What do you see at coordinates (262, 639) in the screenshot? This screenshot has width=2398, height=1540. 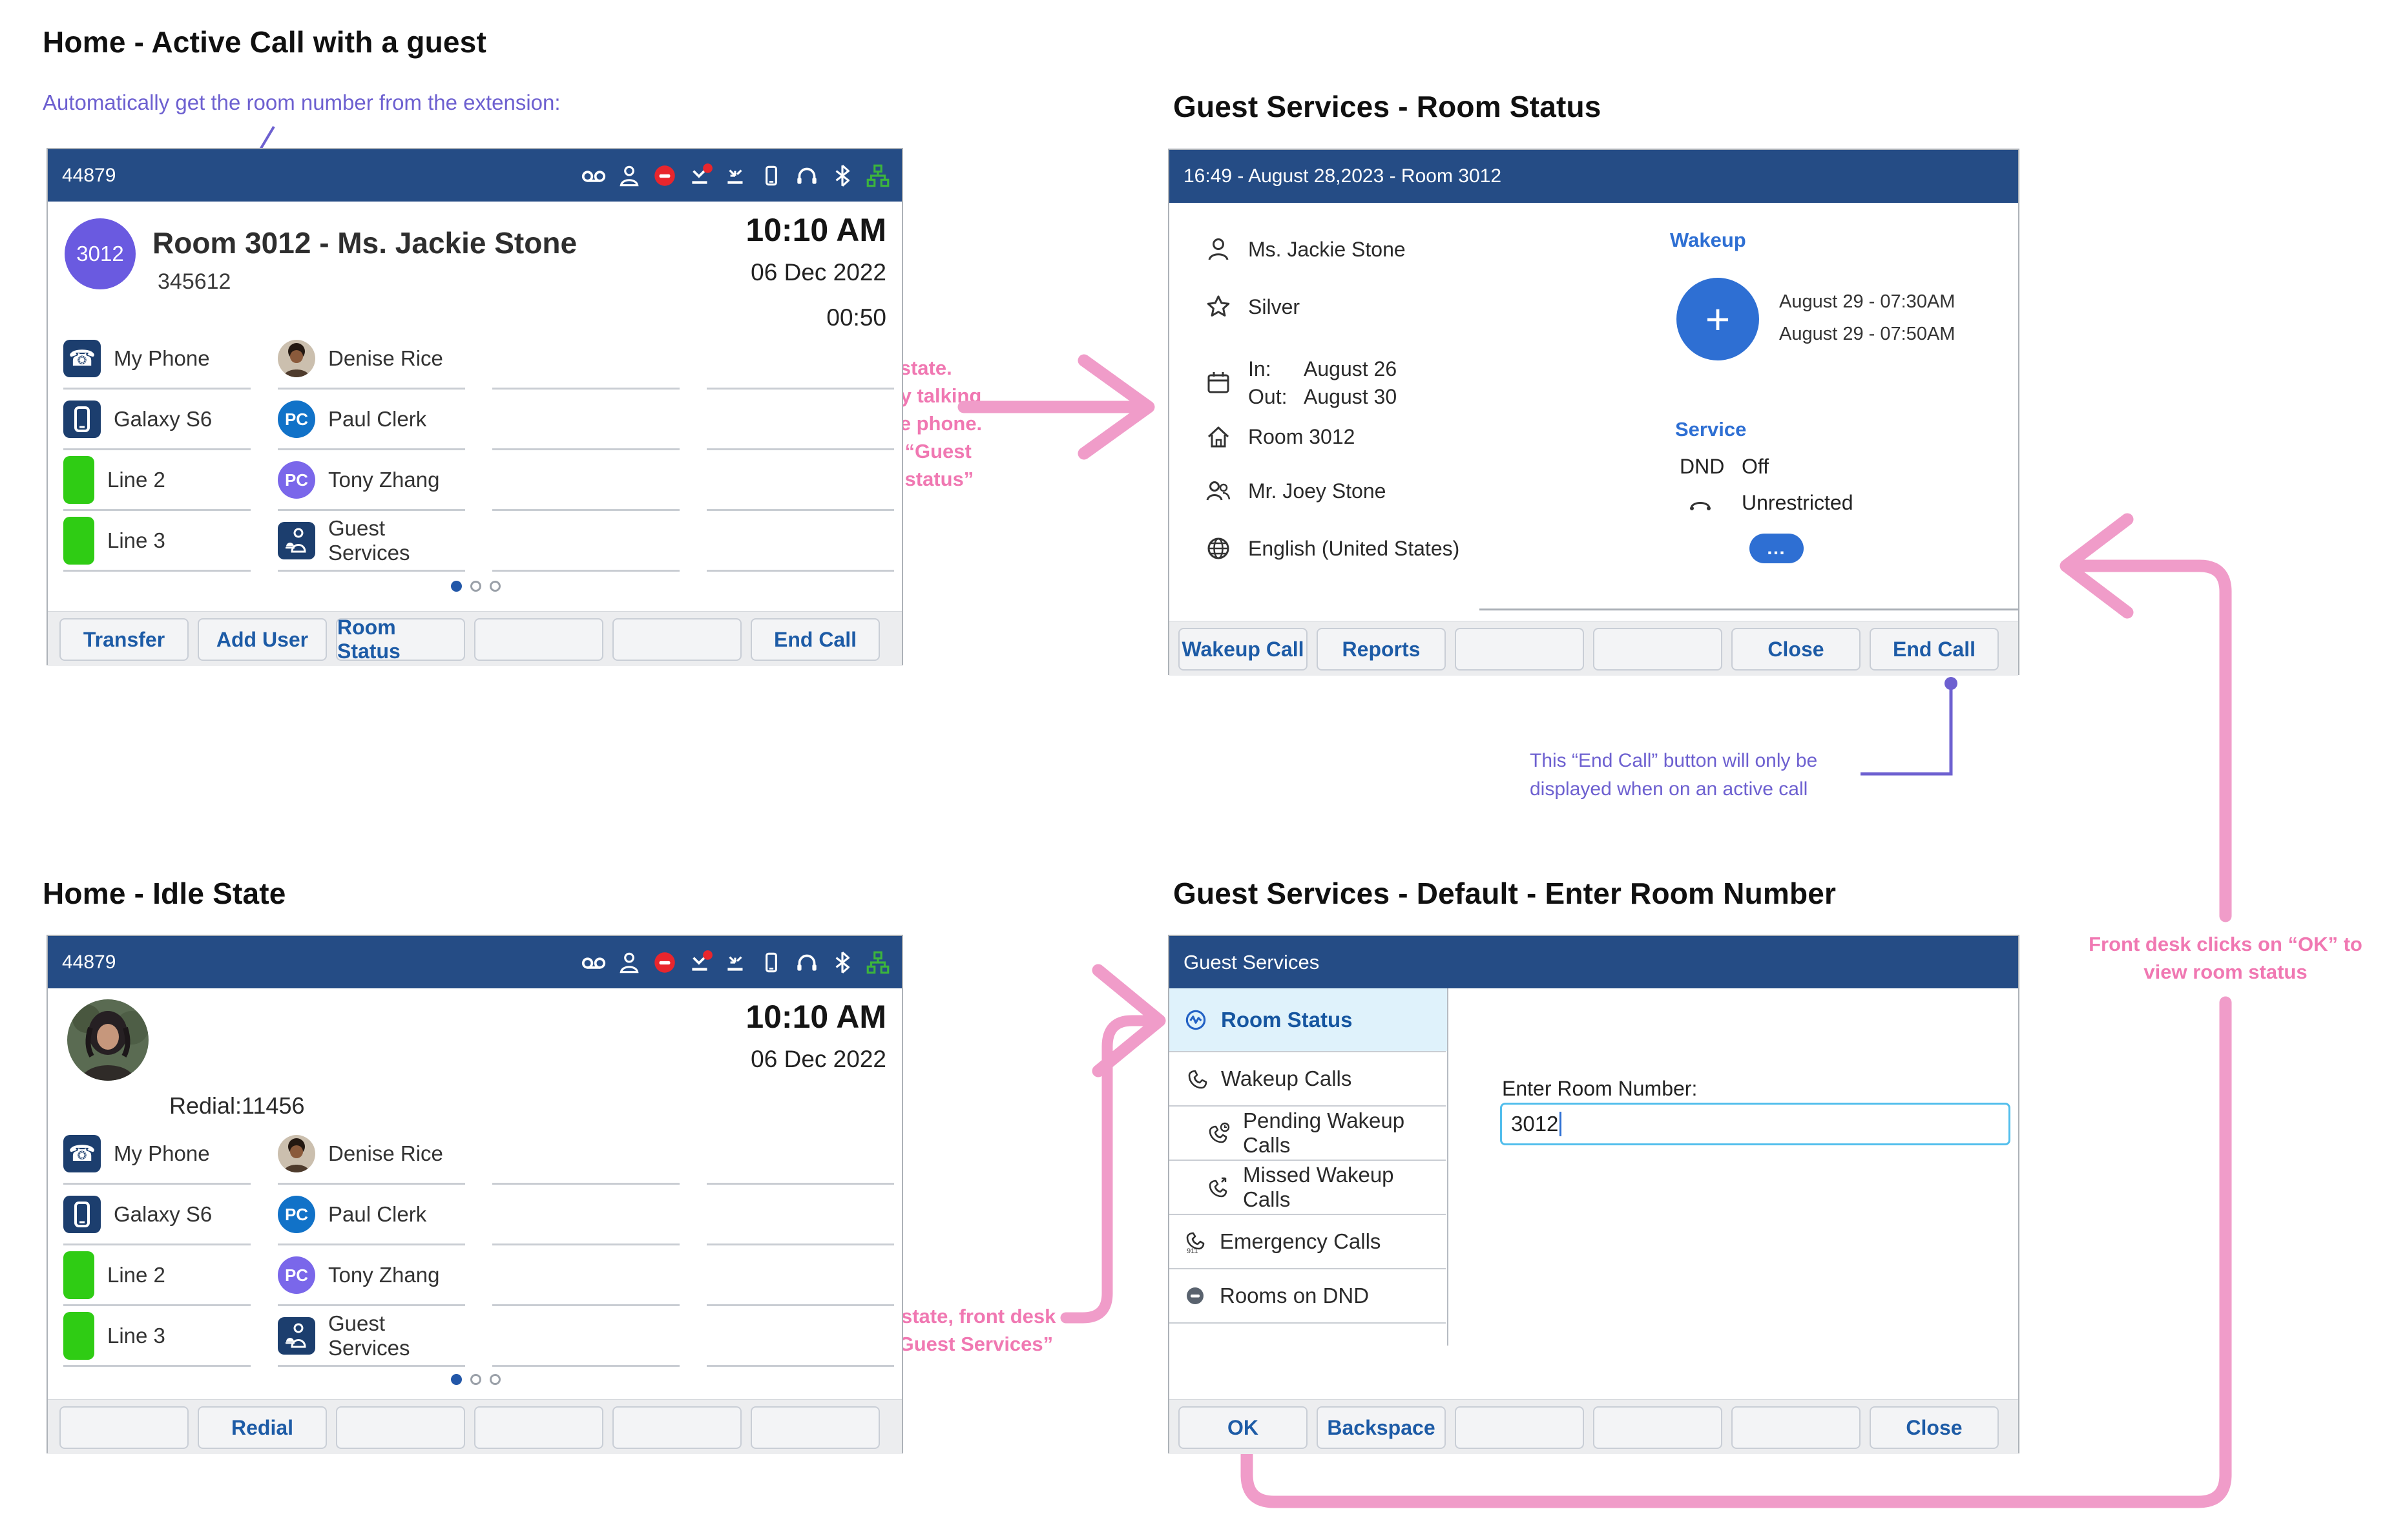 I see `softkey-add-user: Add User` at bounding box center [262, 639].